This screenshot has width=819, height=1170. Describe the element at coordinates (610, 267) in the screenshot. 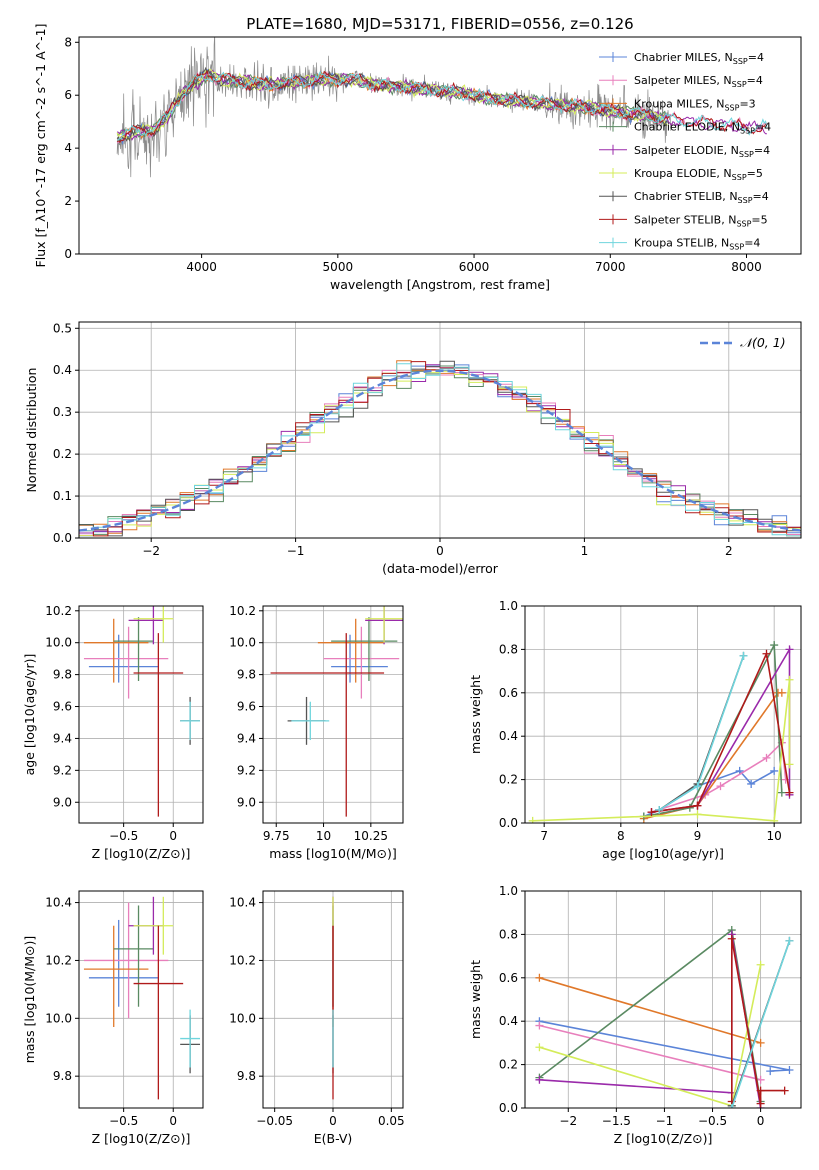

I see `x-tick-label: 7000` at that location.